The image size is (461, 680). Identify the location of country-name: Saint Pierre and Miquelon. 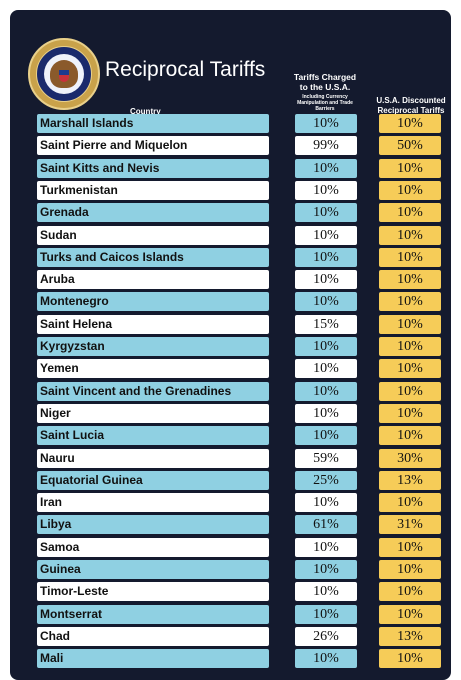
(153, 145).